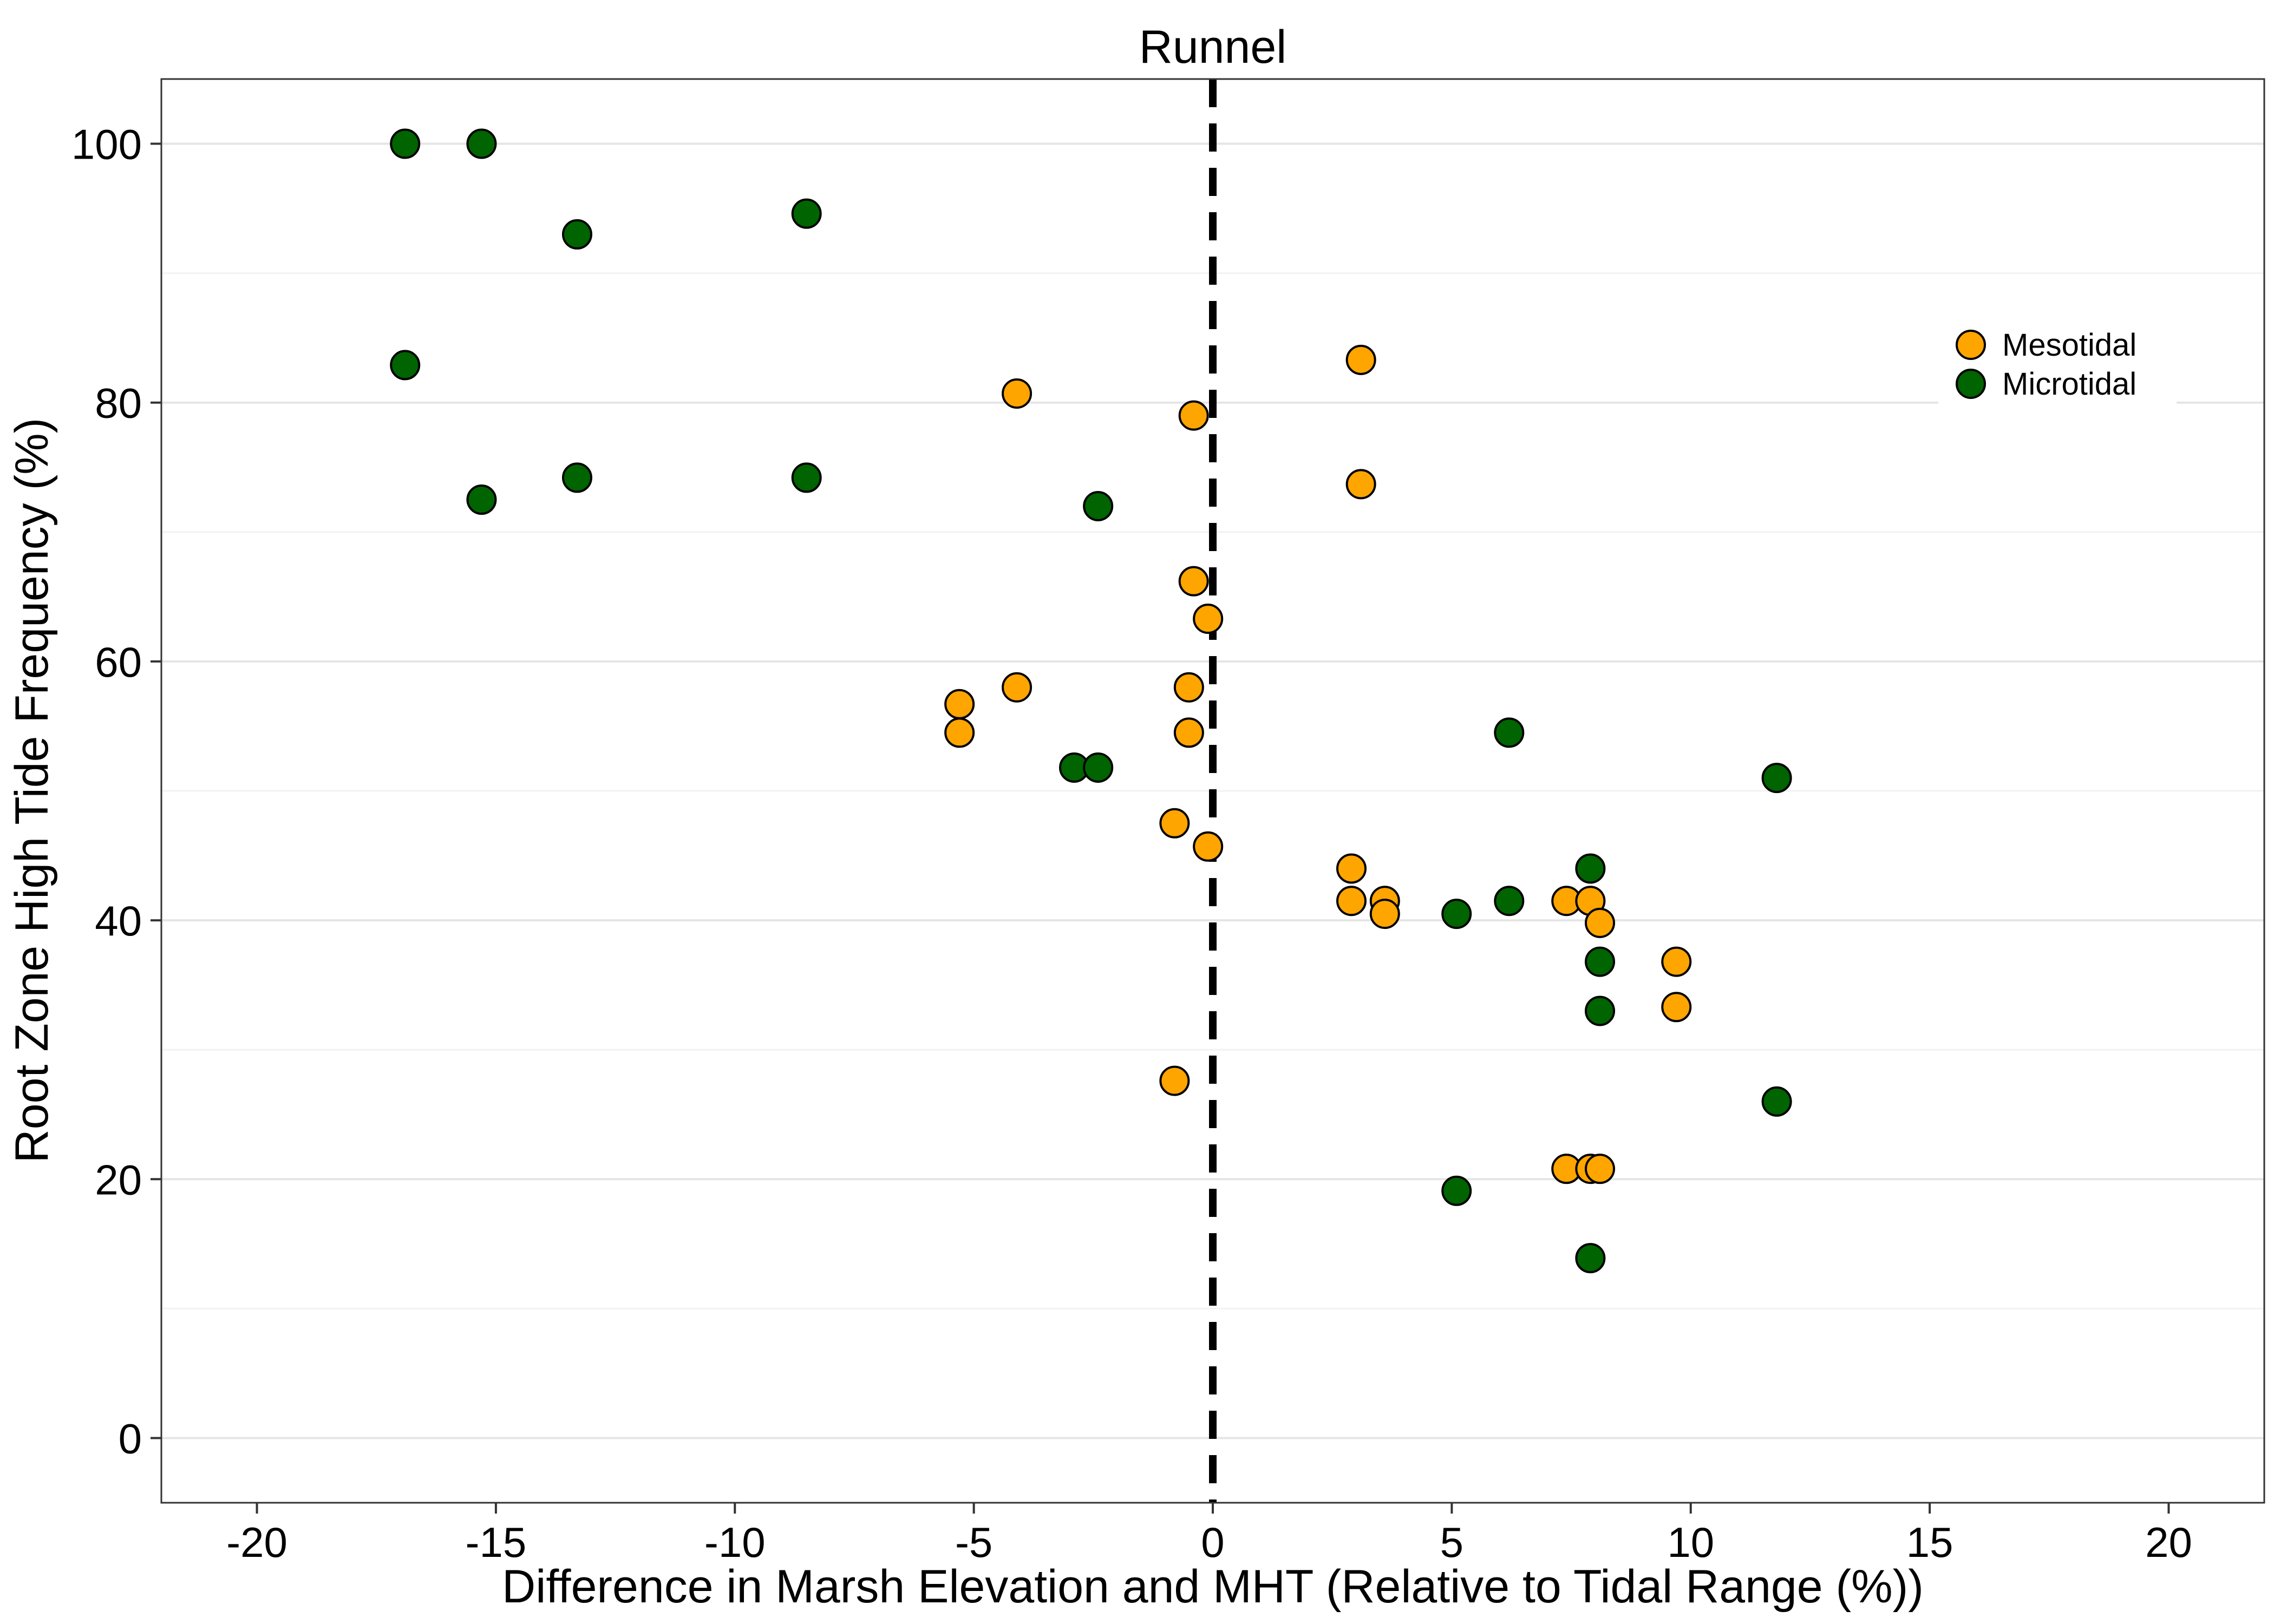  What do you see at coordinates (1691, 1542) in the screenshot?
I see `x-tick-label: 10` at bounding box center [1691, 1542].